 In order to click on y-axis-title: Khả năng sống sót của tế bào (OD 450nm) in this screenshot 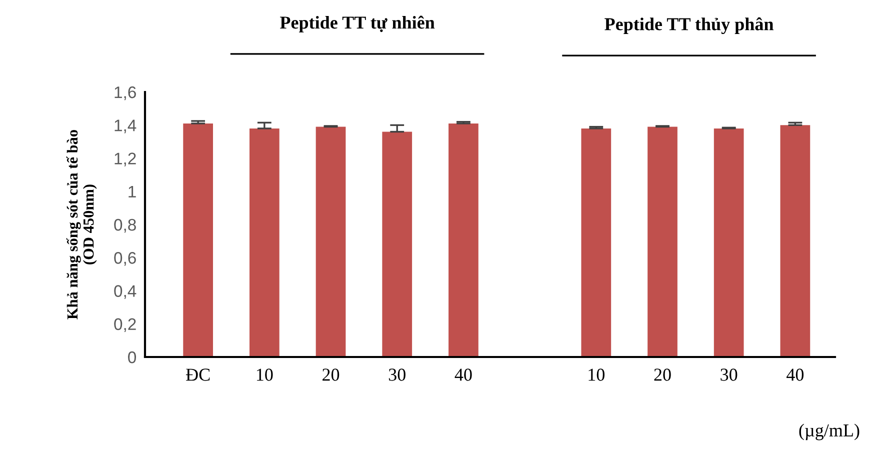, I will do `click(81, 225)`.